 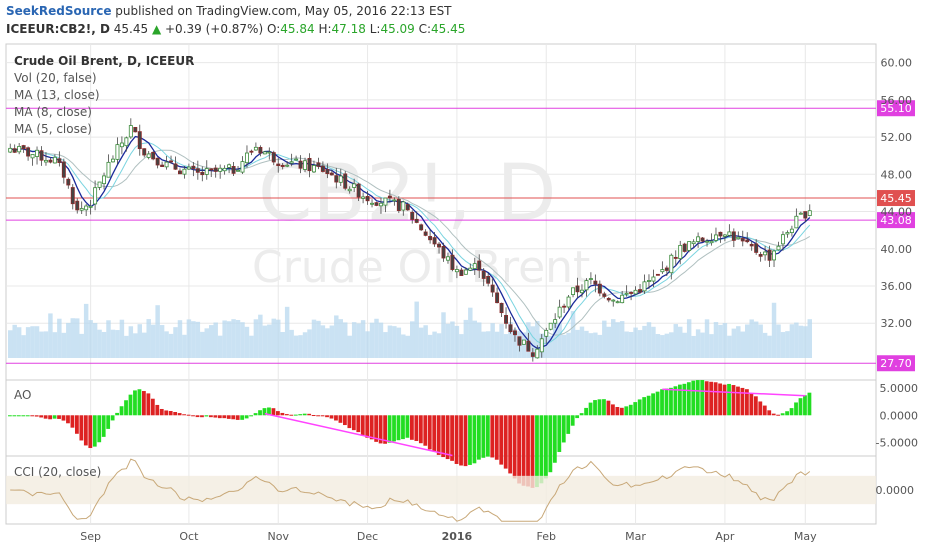 What do you see at coordinates (896, 108) in the screenshot?
I see `price-level-label: 55.10` at bounding box center [896, 108].